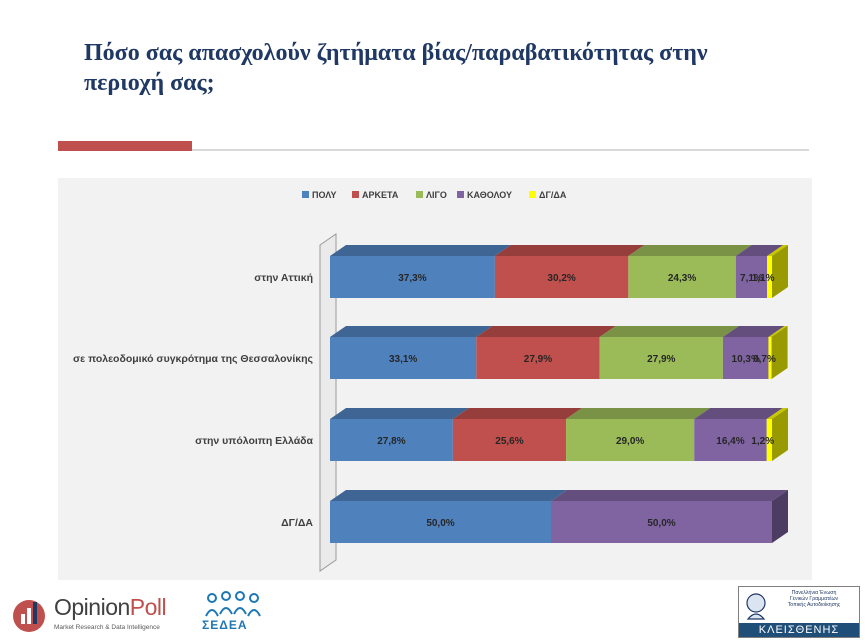 This screenshot has width=867, height=640. I want to click on category-label: ΔΓ/ΔΑ, so click(297, 523).